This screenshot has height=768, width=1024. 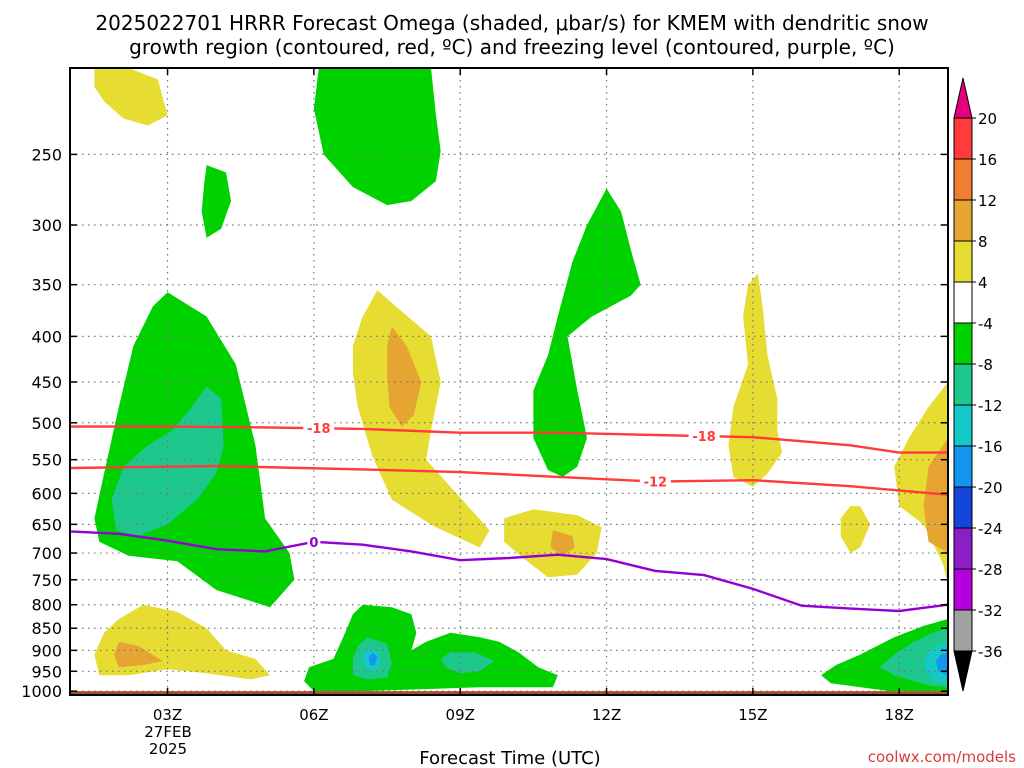 What do you see at coordinates (46, 553) in the screenshot?
I see `y-tick-label: 700` at bounding box center [46, 553].